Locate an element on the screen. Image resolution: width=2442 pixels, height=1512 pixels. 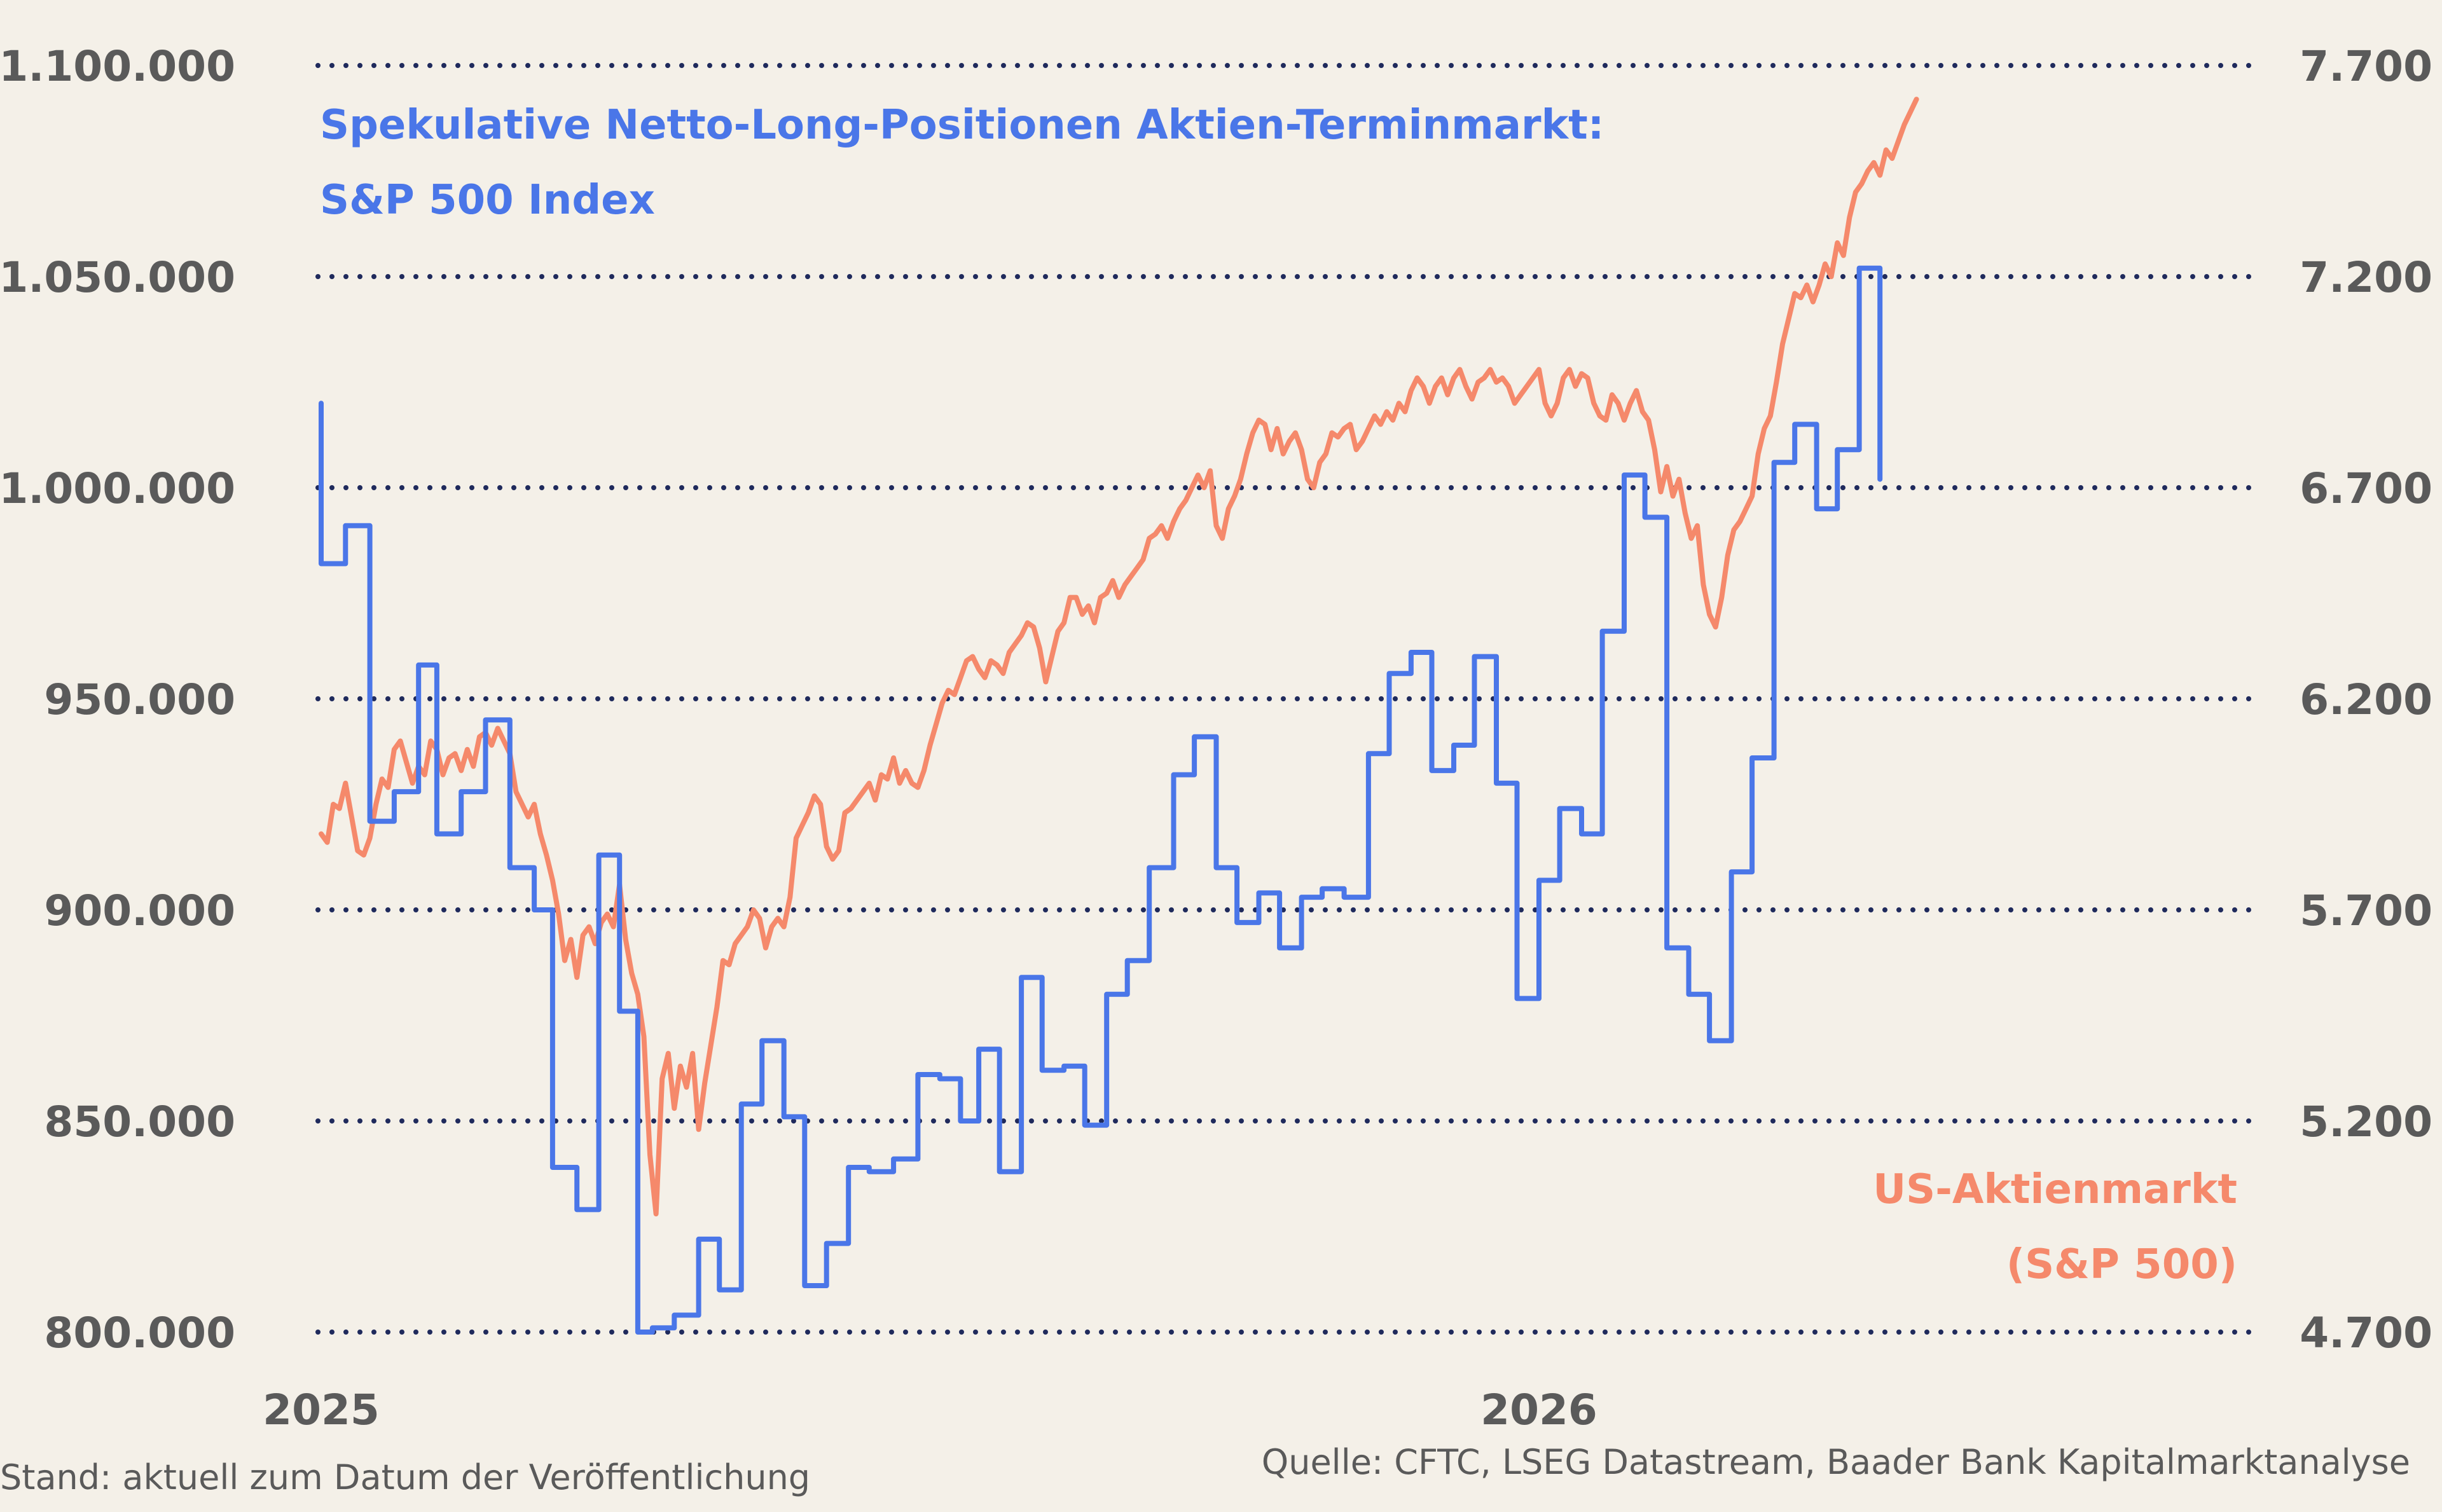
x-tick-label: 2025 is located at coordinates (321, 1409).